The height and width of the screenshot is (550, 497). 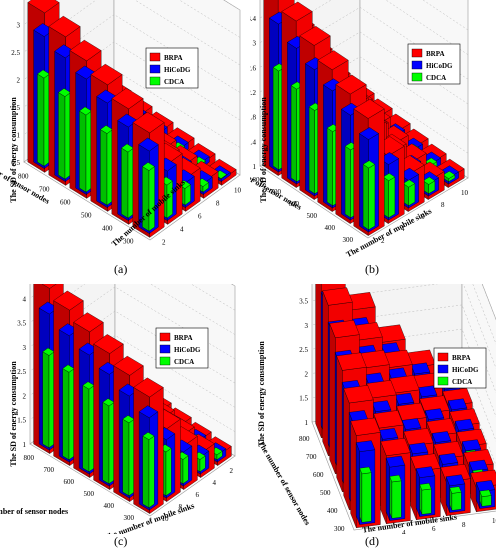 I want to click on caption-a: (a), so click(x=121, y=269).